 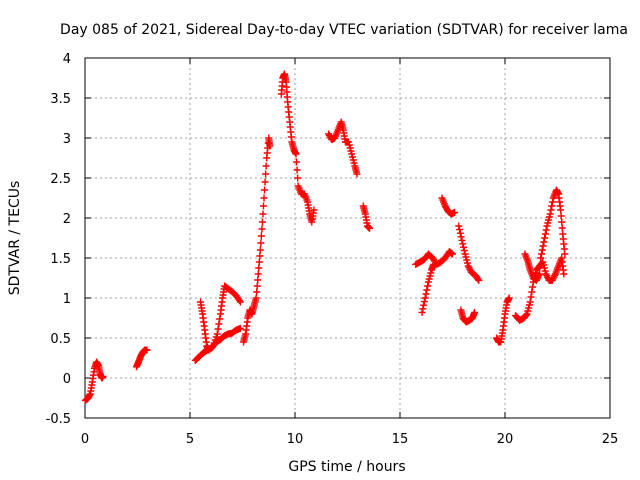 I want to click on y-tick-label: -0.5, so click(x=58, y=419).